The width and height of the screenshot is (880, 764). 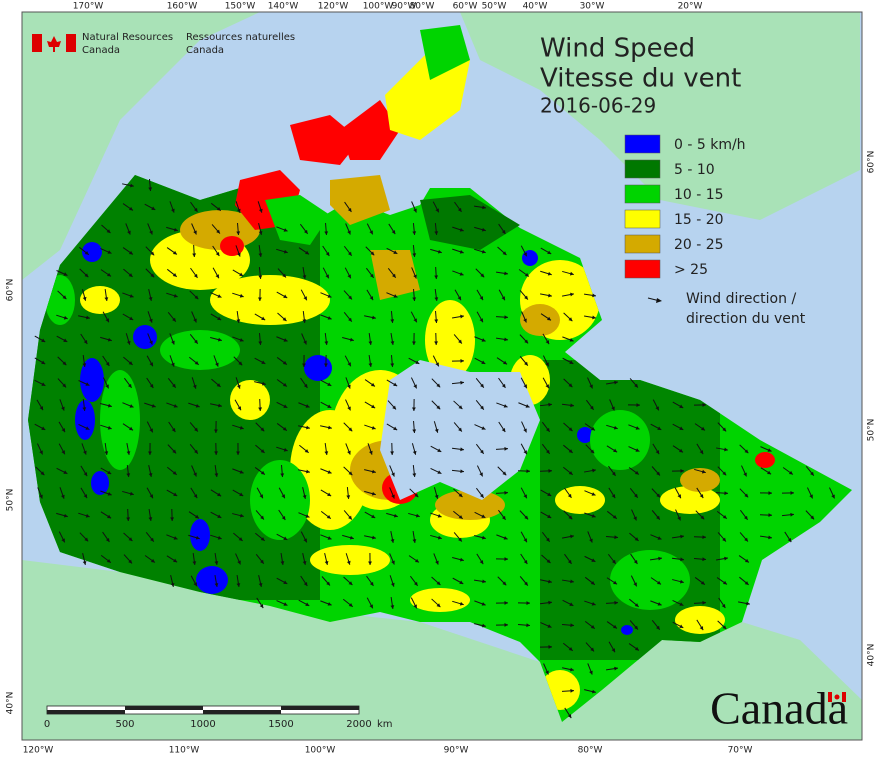 What do you see at coordinates (283, 7) in the screenshot?
I see `graticule-label: 140°W` at bounding box center [283, 7].